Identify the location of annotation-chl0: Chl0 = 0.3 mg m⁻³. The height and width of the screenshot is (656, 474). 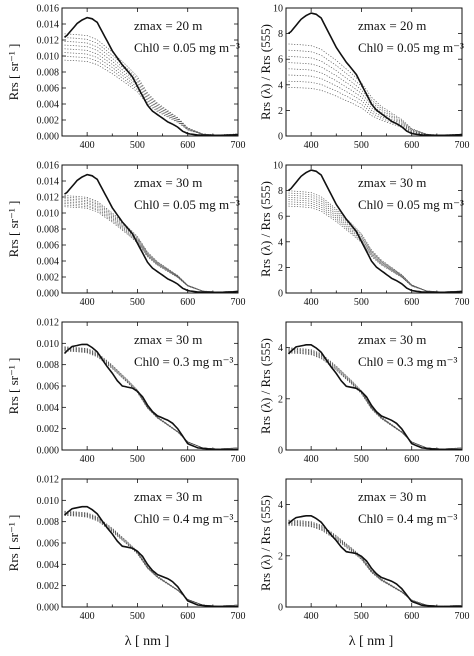
(407, 361).